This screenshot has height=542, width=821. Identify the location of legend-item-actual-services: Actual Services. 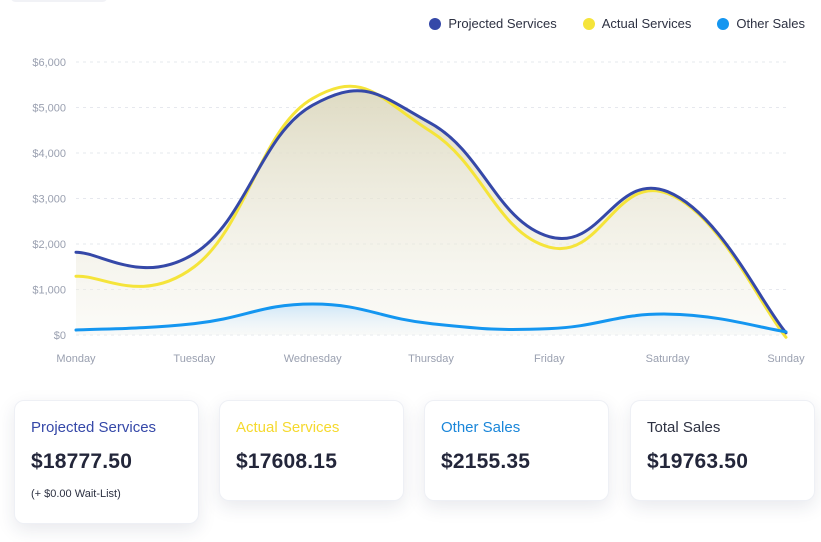
(637, 23).